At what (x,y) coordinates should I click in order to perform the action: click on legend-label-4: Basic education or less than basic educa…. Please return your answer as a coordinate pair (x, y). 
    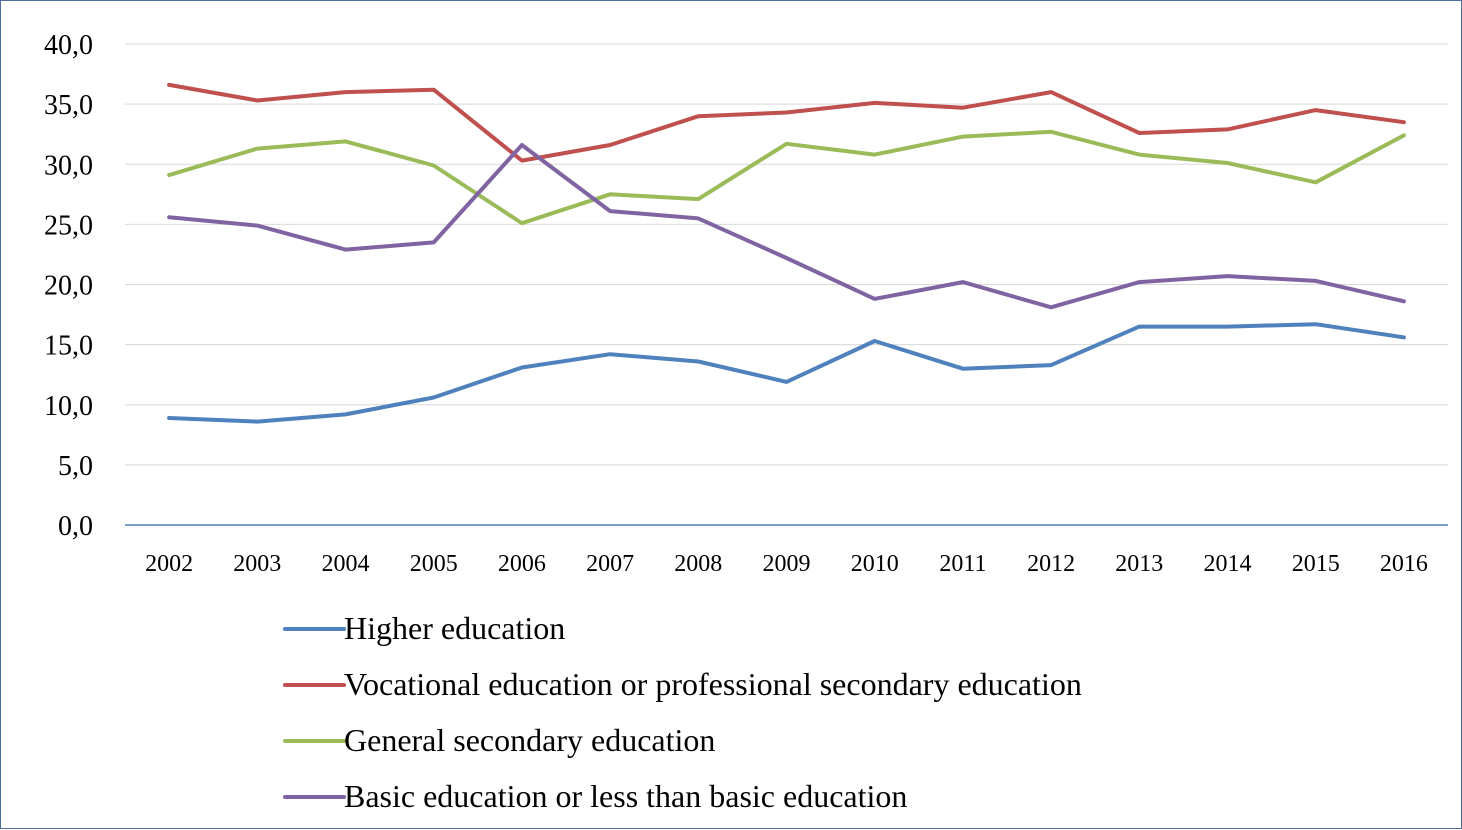
    Looking at the image, I should click on (625, 796).